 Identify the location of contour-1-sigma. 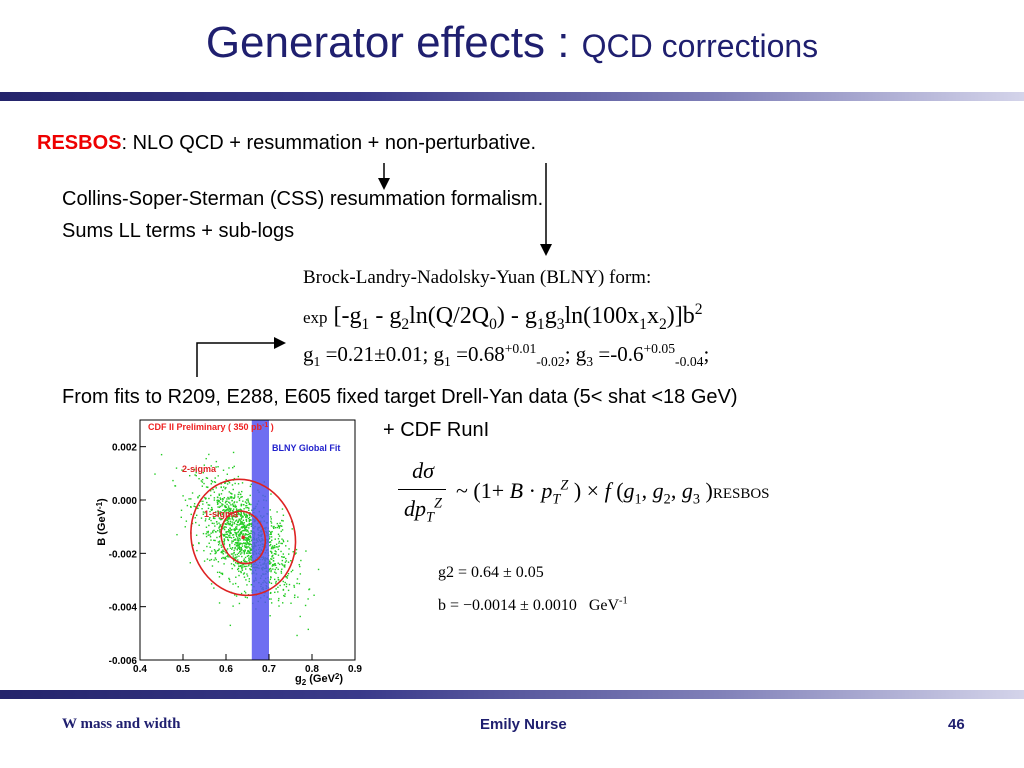
(243, 537).